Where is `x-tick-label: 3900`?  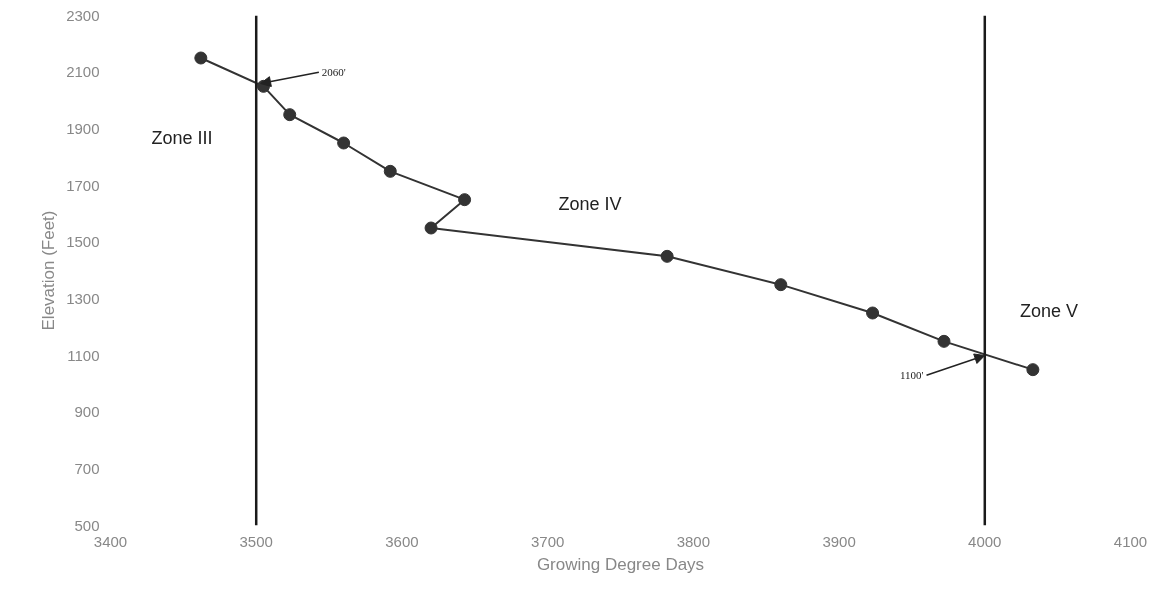 x-tick-label: 3900 is located at coordinates (839, 541).